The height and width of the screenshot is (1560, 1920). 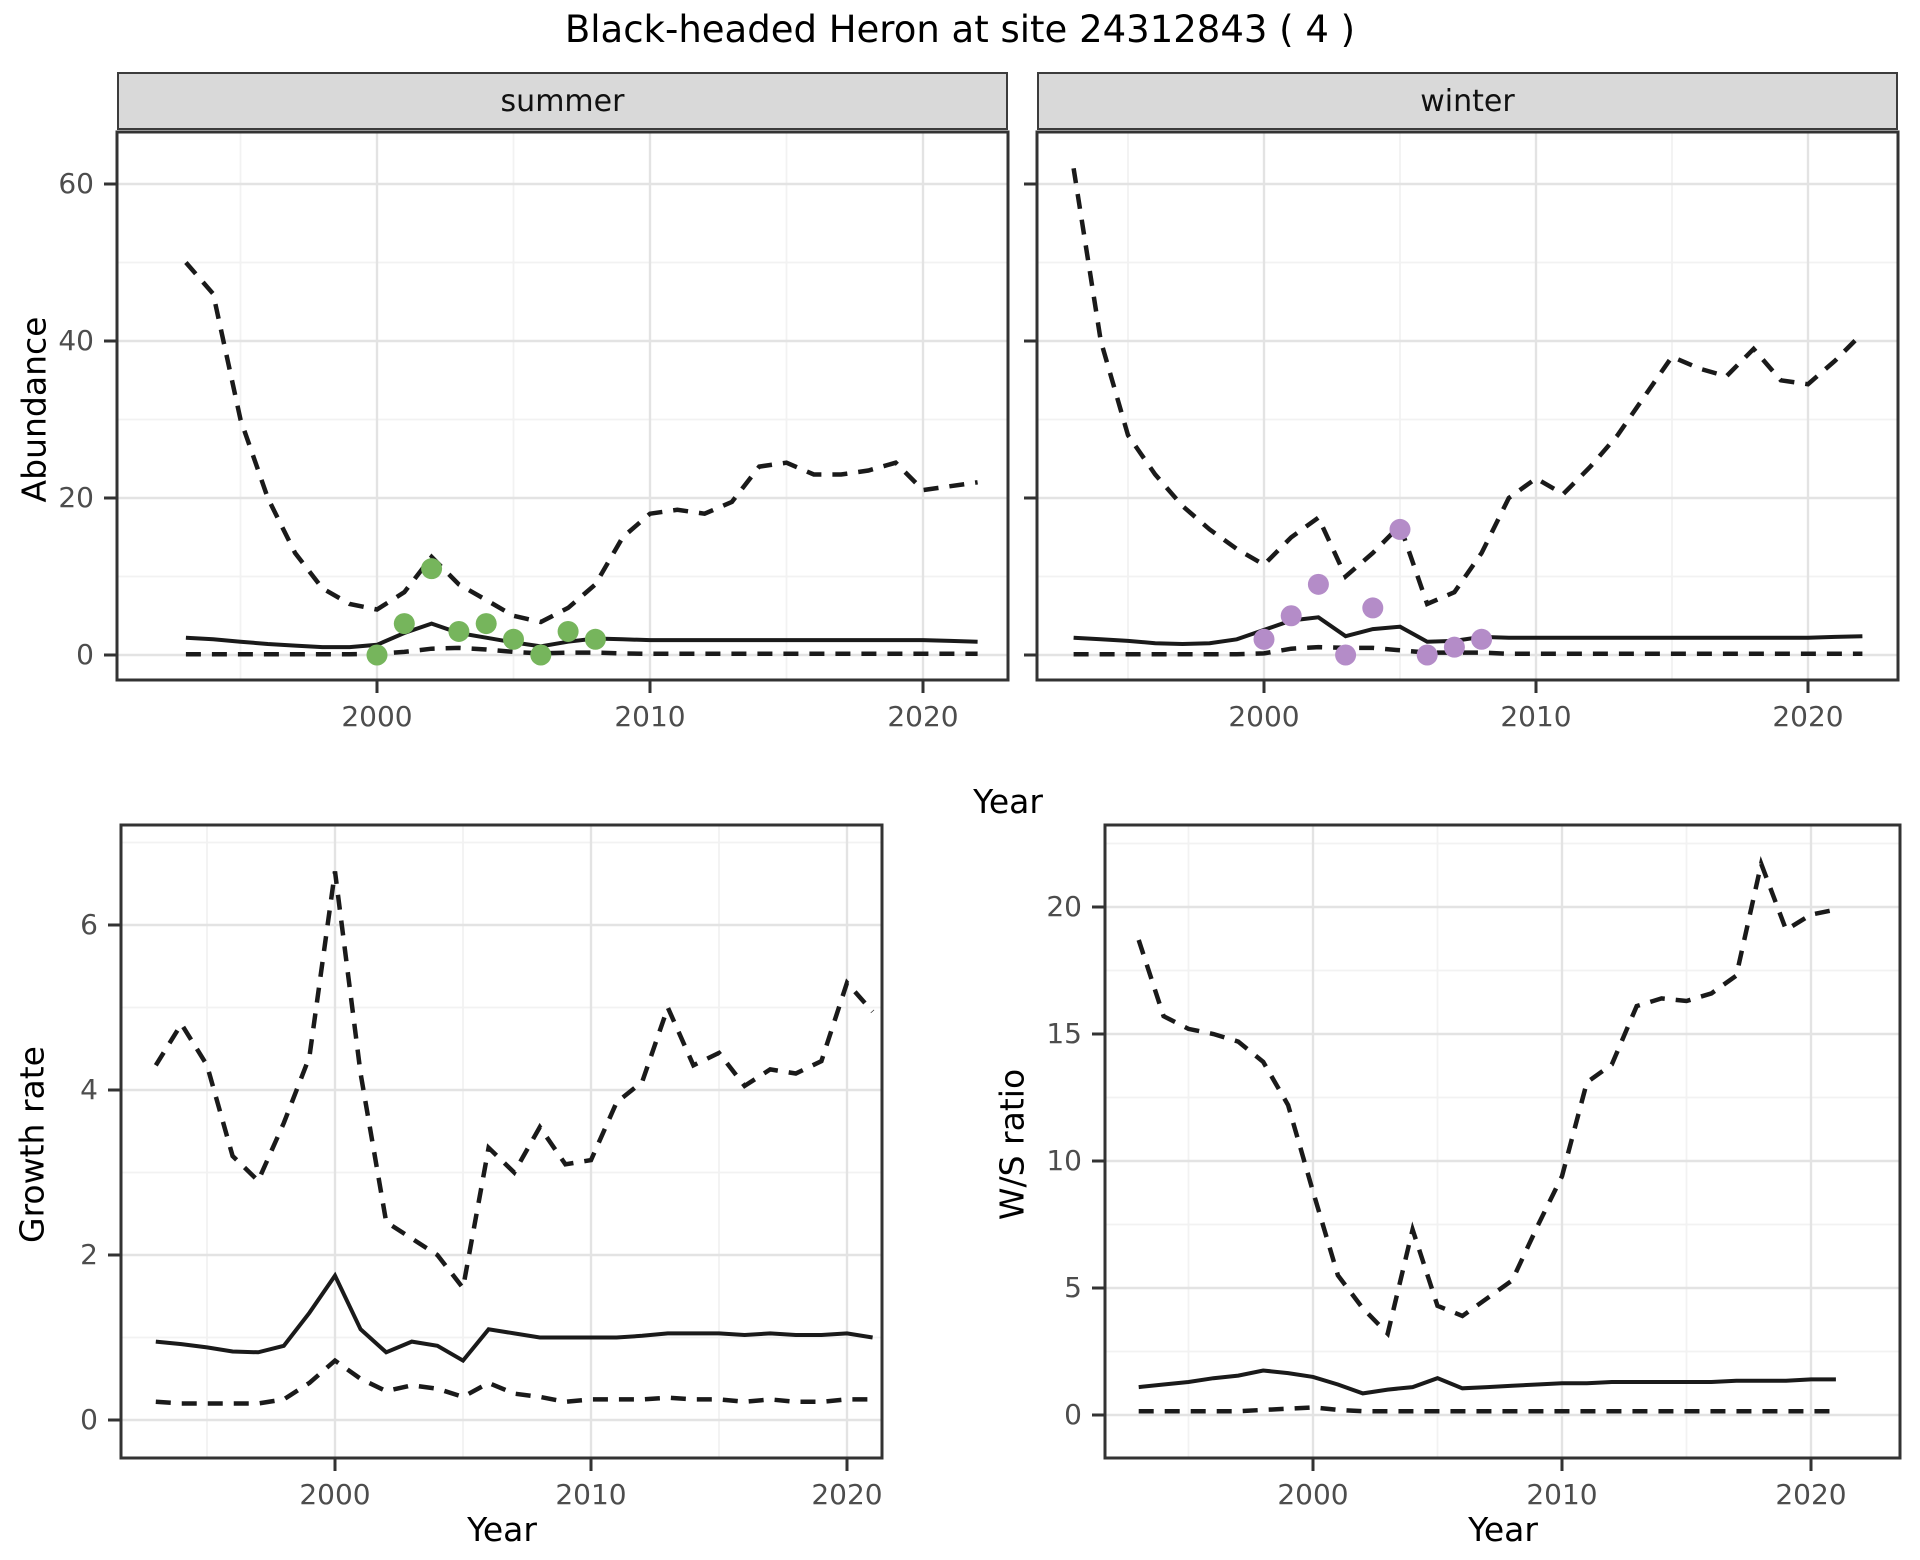 I want to click on ws-ratio-upper_95ci-line, so click(x=1486, y=1097).